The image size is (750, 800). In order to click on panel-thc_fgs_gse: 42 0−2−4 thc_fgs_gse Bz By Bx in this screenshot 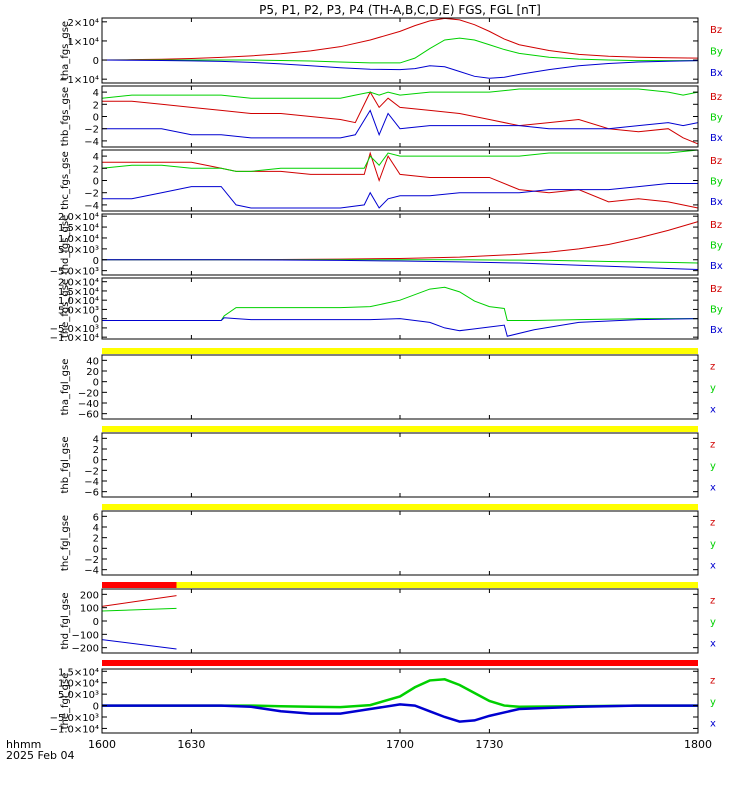, I will do `click(391, 180)`.